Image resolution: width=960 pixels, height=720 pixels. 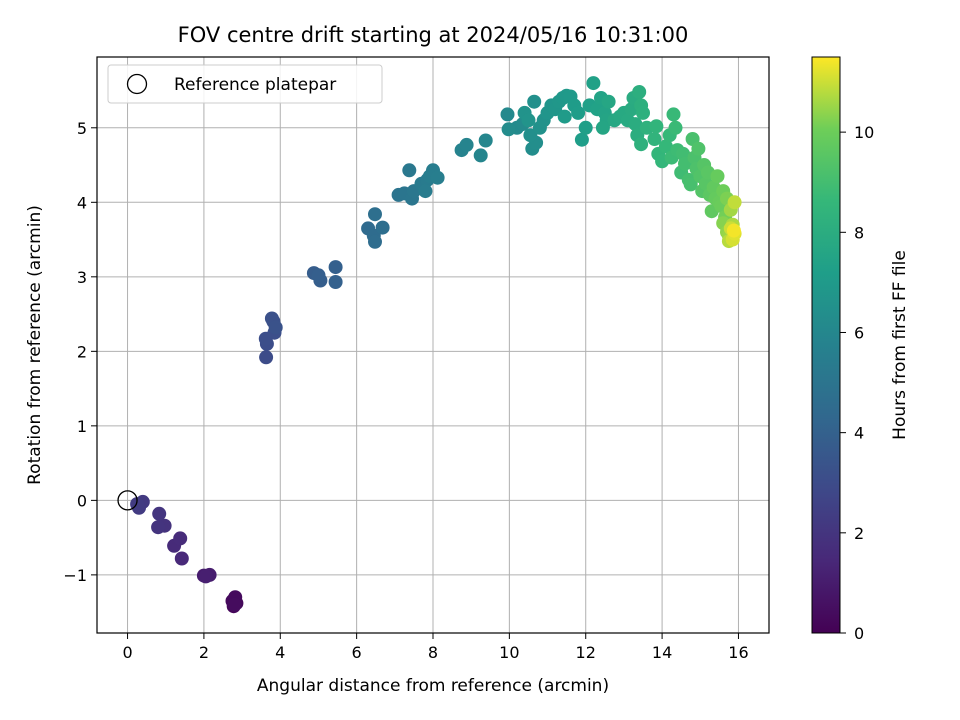 What do you see at coordinates (857, 383) in the screenshot?
I see `colorbar-ticks: 0 2 4 6 8 10` at bounding box center [857, 383].